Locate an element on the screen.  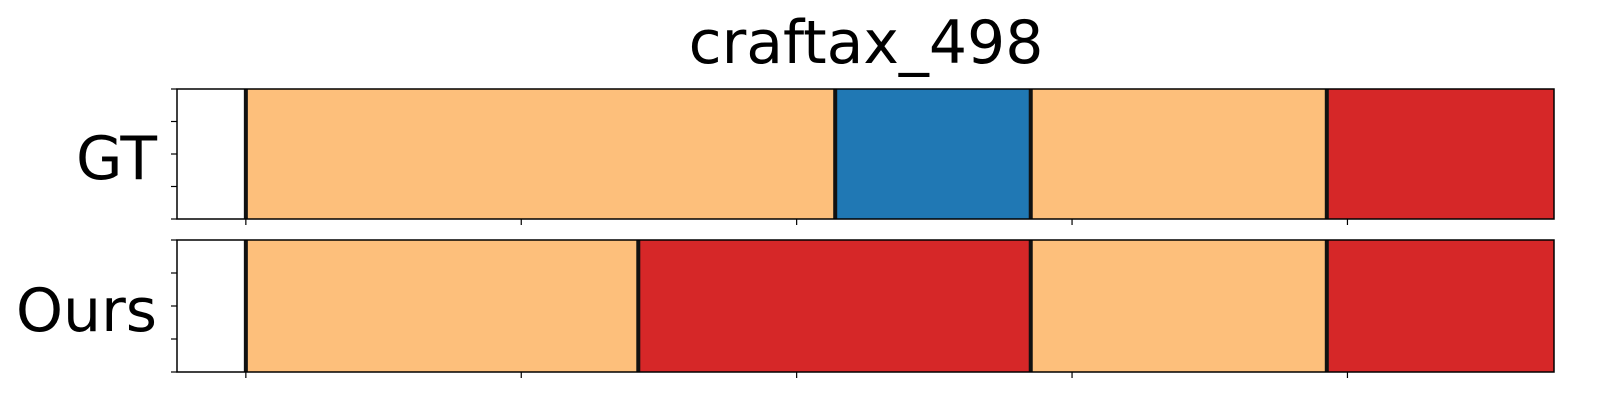
chart-title: craftax_498 is located at coordinates (866, 43).